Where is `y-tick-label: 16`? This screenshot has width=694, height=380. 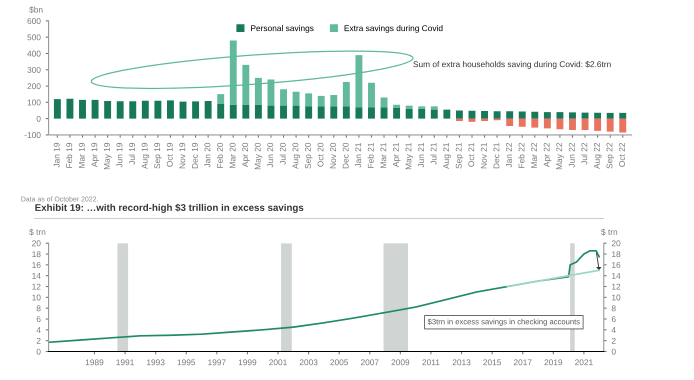 y-tick-label: 16 is located at coordinates (36, 265).